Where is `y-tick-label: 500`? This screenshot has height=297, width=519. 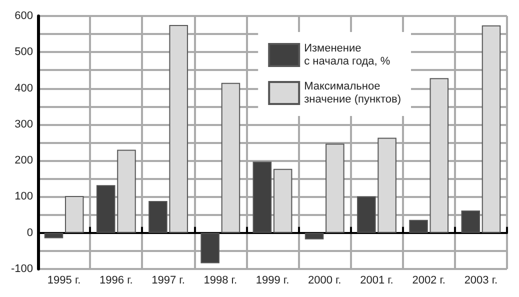
y-tick-label: 500 is located at coordinates (23, 52).